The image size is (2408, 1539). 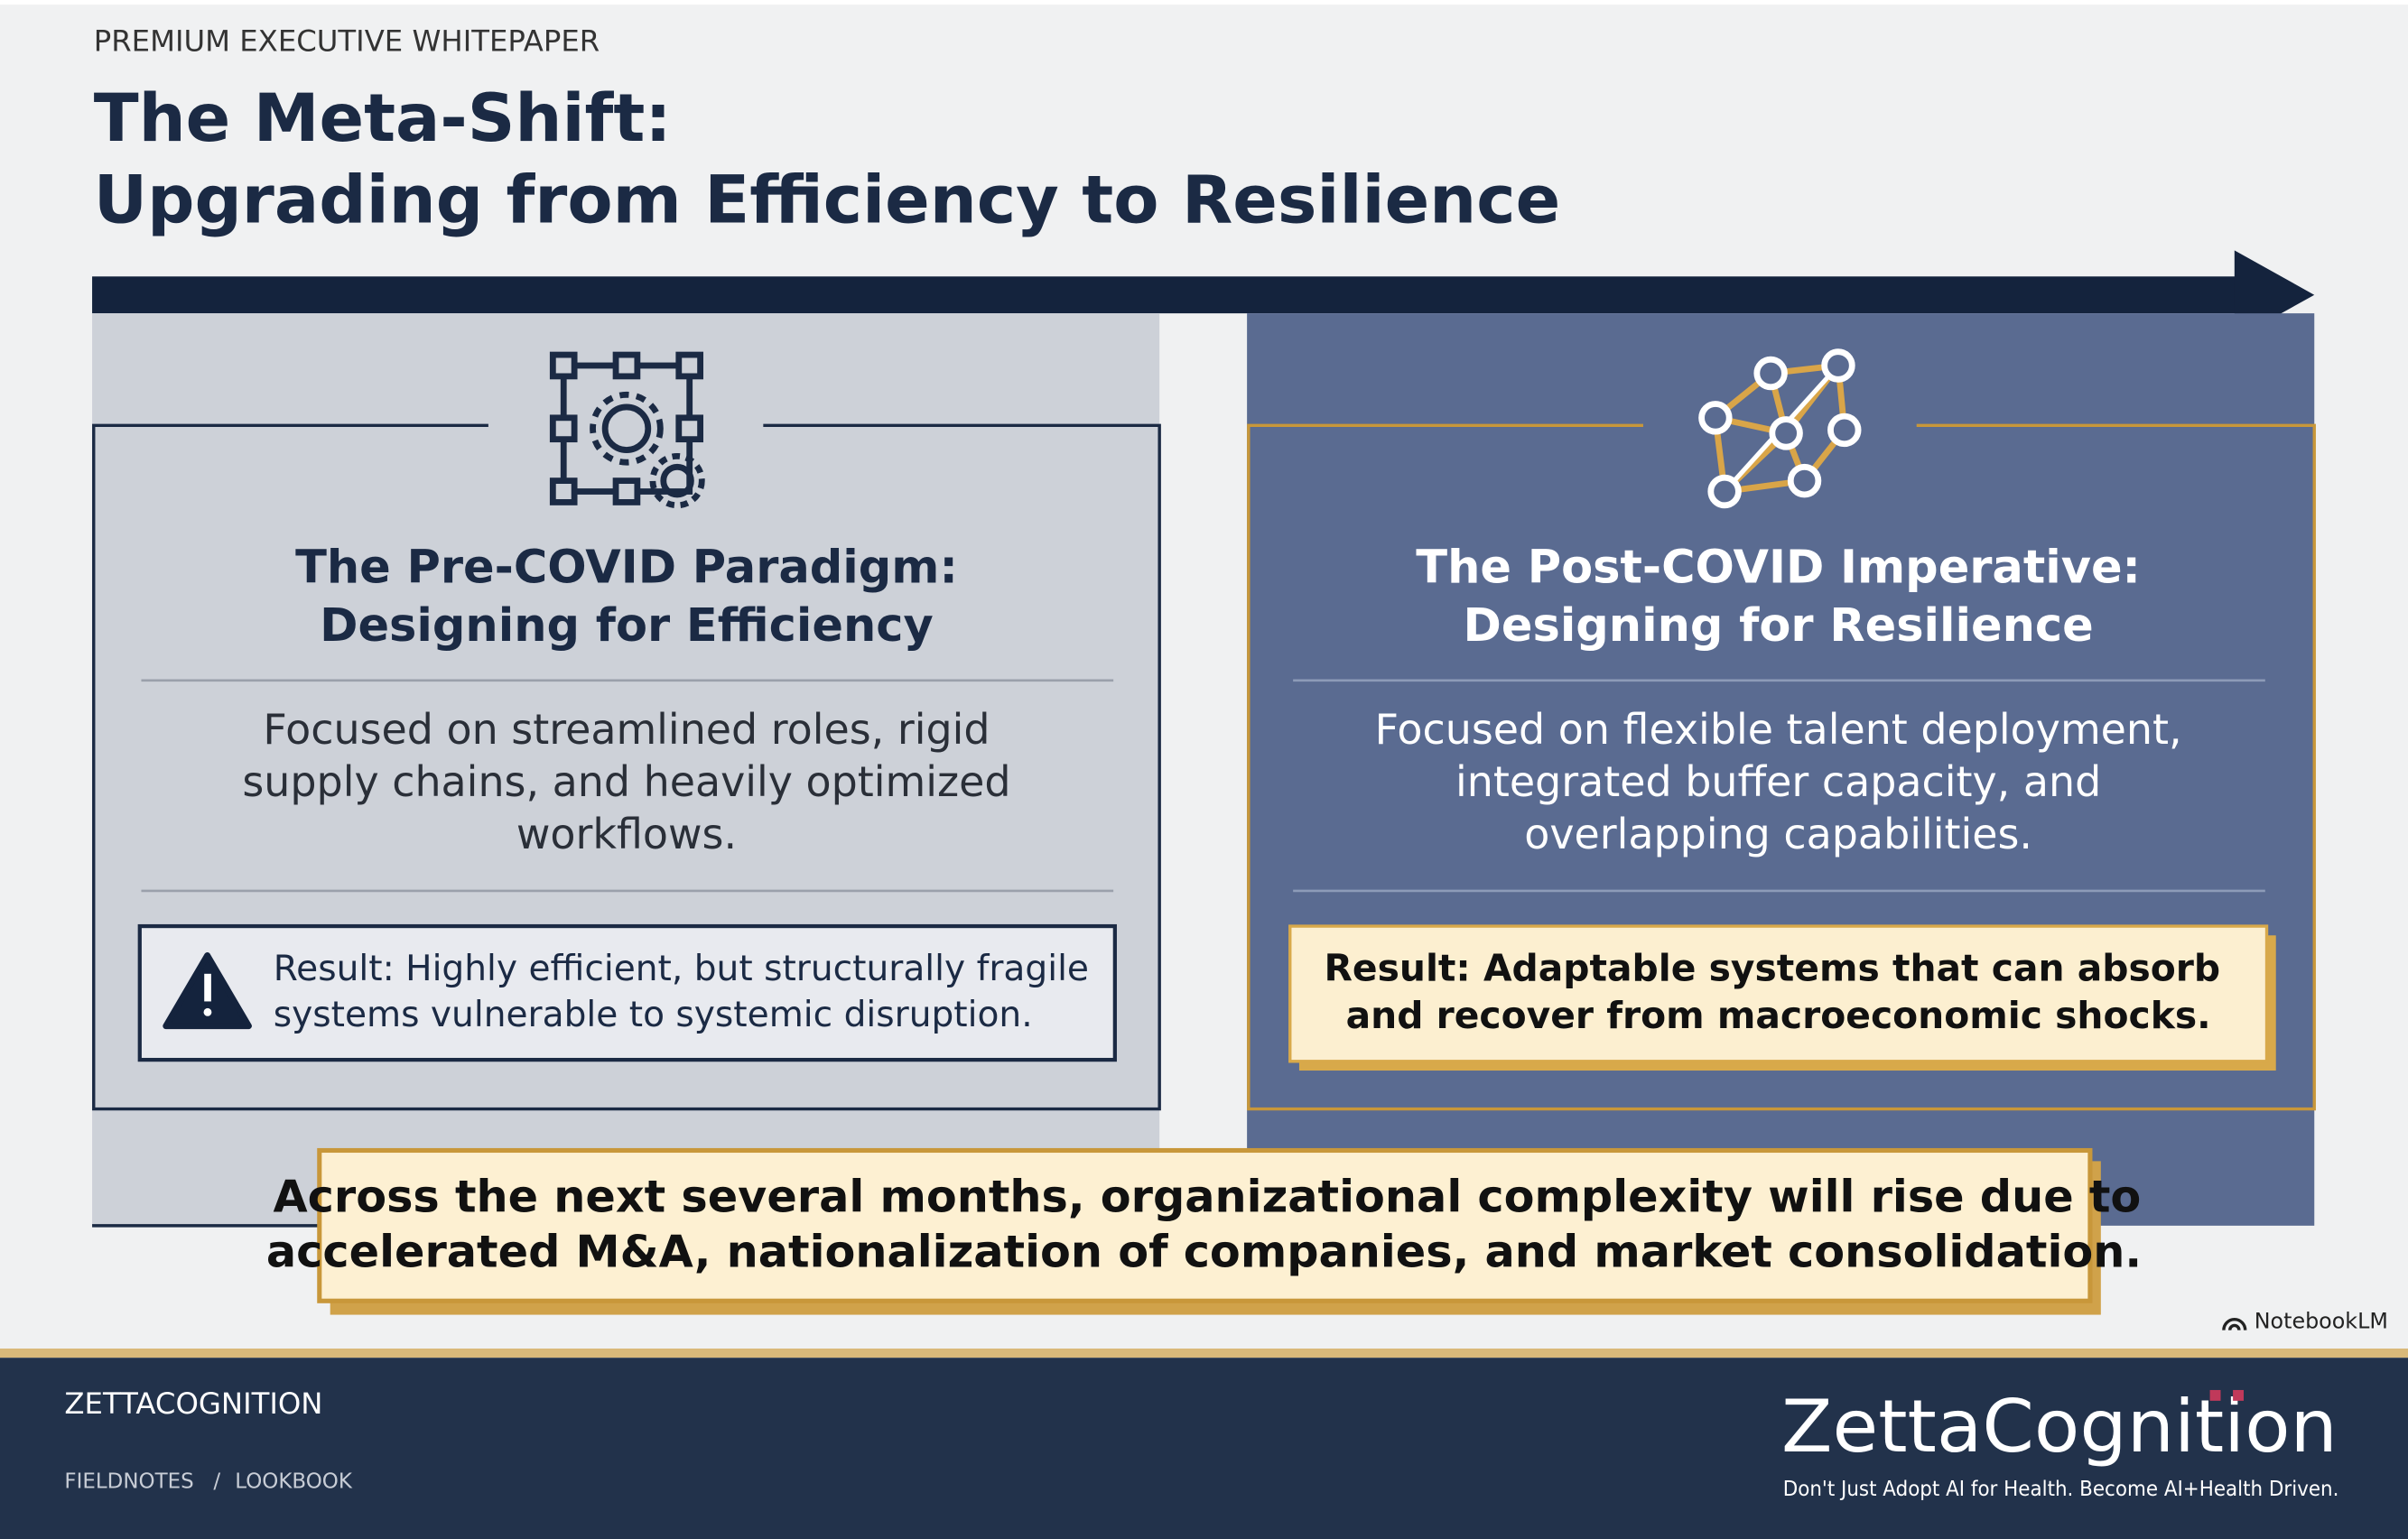 What do you see at coordinates (627, 626) in the screenshot?
I see `panel-title: Designing for Efficiency` at bounding box center [627, 626].